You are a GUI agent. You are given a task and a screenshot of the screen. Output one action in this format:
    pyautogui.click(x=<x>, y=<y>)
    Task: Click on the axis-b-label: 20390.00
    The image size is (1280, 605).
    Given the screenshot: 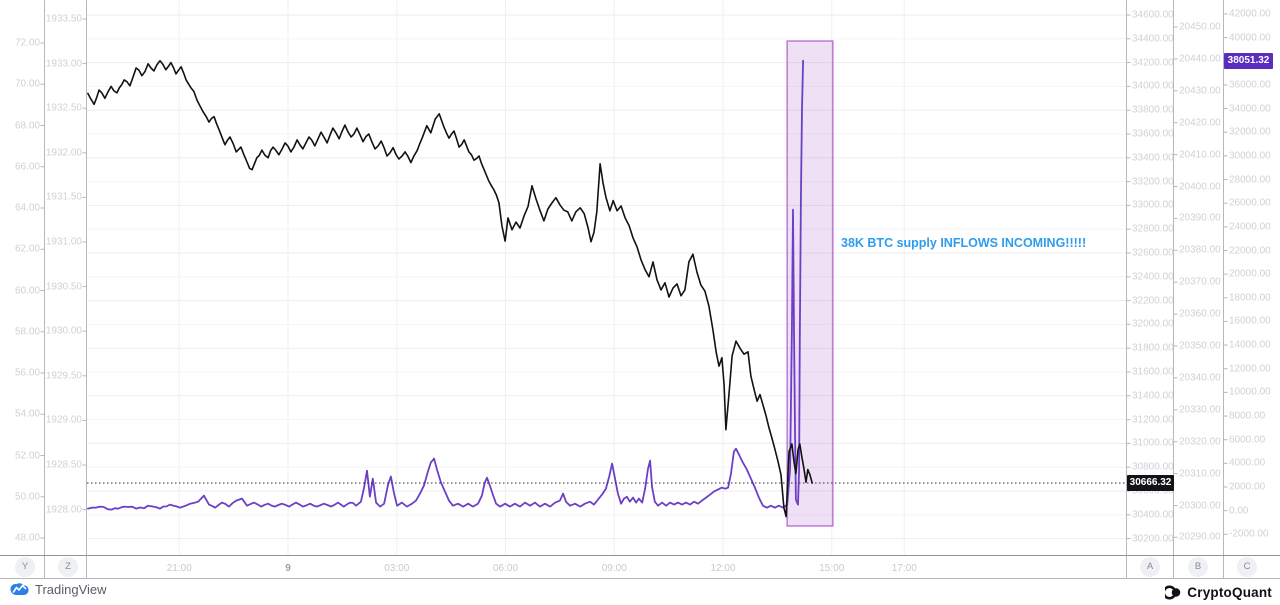 What is the action you would take?
    pyautogui.click(x=1200, y=218)
    